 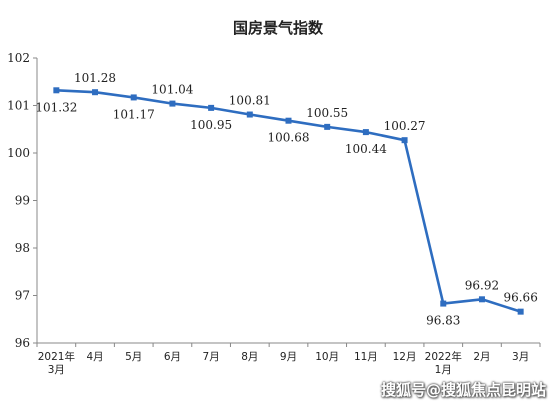 I want to click on x-tick-label: 11月, so click(x=366, y=357).